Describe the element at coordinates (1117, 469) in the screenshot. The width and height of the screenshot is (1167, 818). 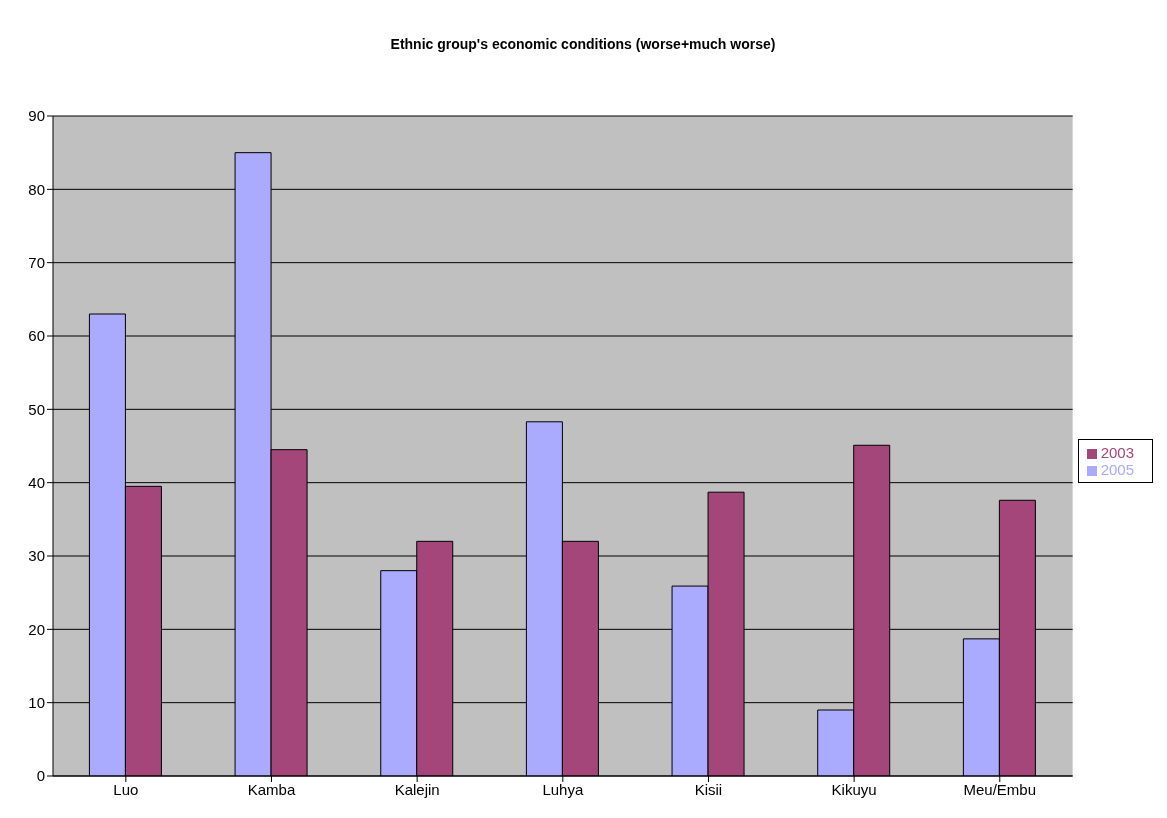
I see `legend-label: 2005` at that location.